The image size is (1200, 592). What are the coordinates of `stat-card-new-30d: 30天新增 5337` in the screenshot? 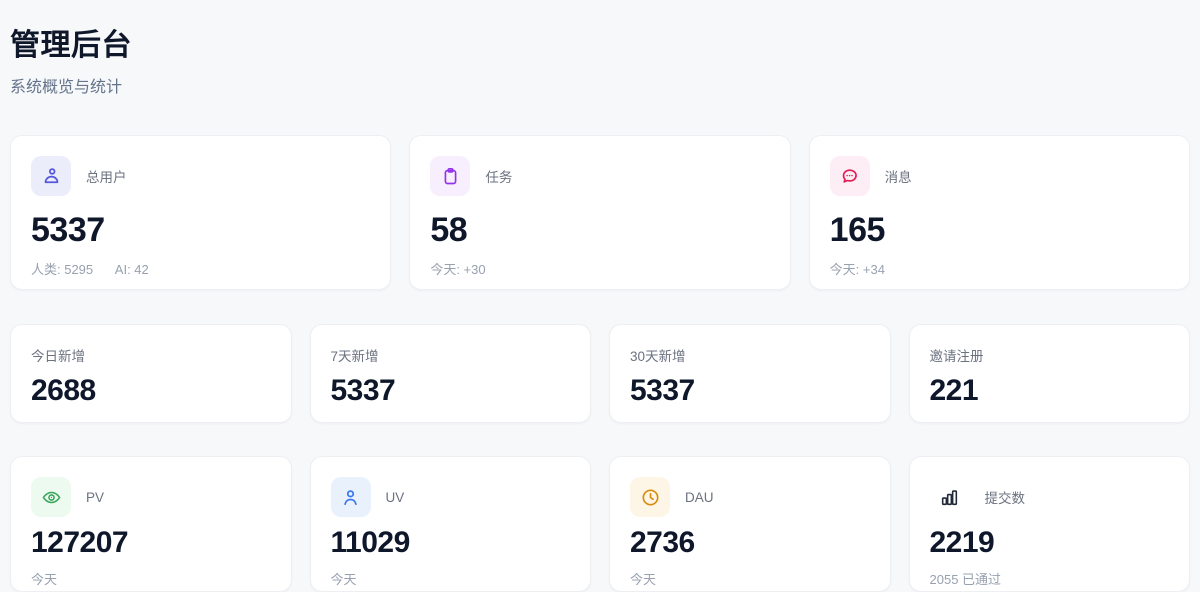 It's located at (750, 373).